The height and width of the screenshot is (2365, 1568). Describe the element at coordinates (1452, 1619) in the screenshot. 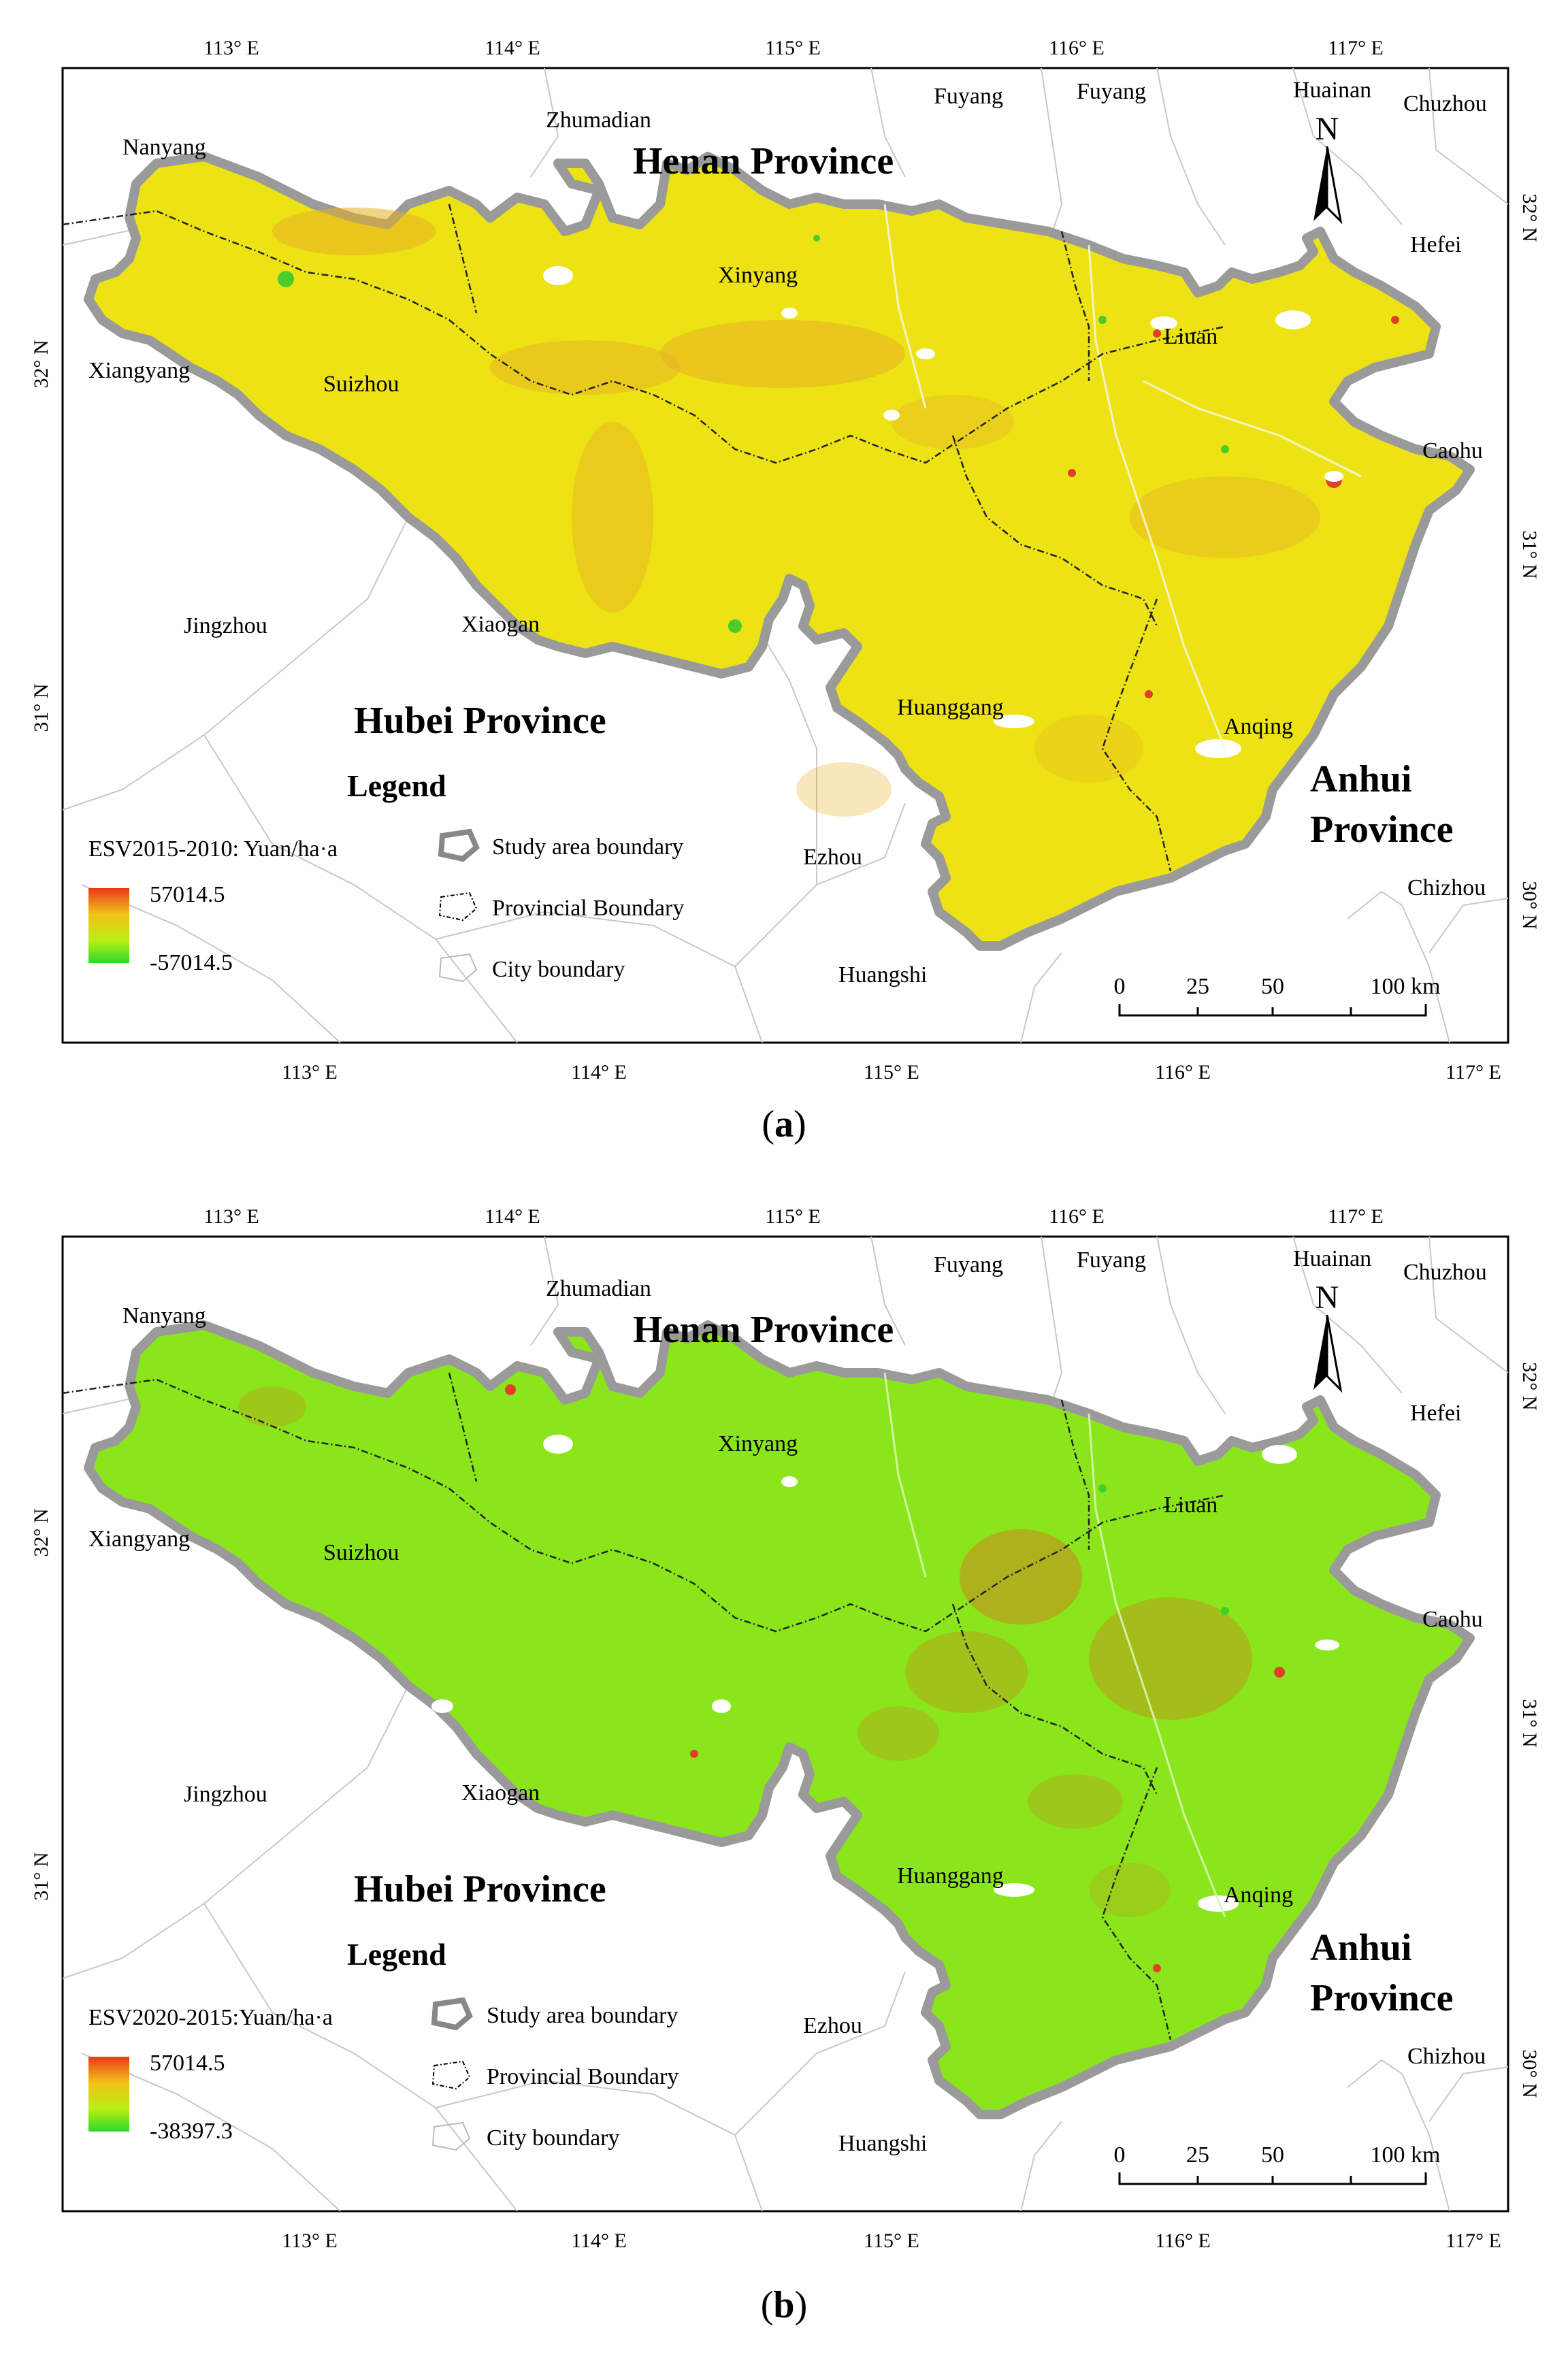

I see `label-caohu: Caohu` at that location.